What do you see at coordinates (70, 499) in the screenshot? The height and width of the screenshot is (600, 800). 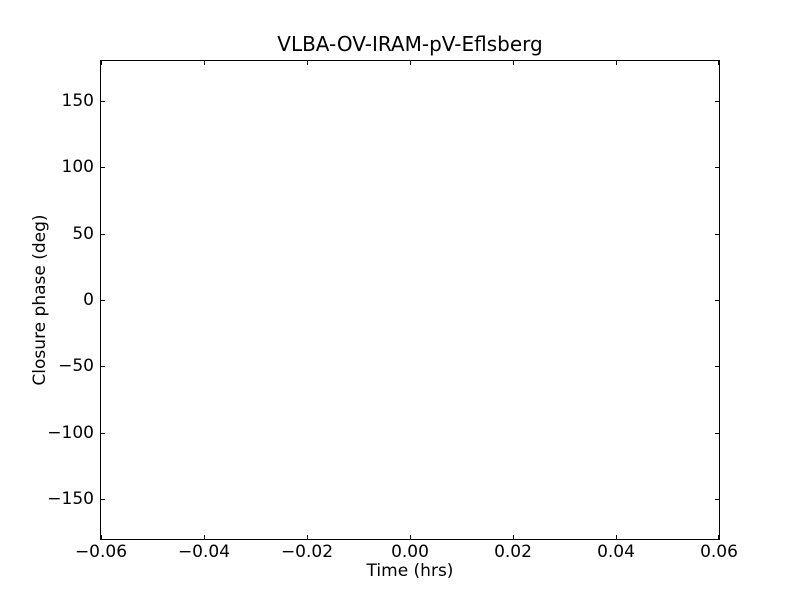 I see `y-tick-label: −150` at bounding box center [70, 499].